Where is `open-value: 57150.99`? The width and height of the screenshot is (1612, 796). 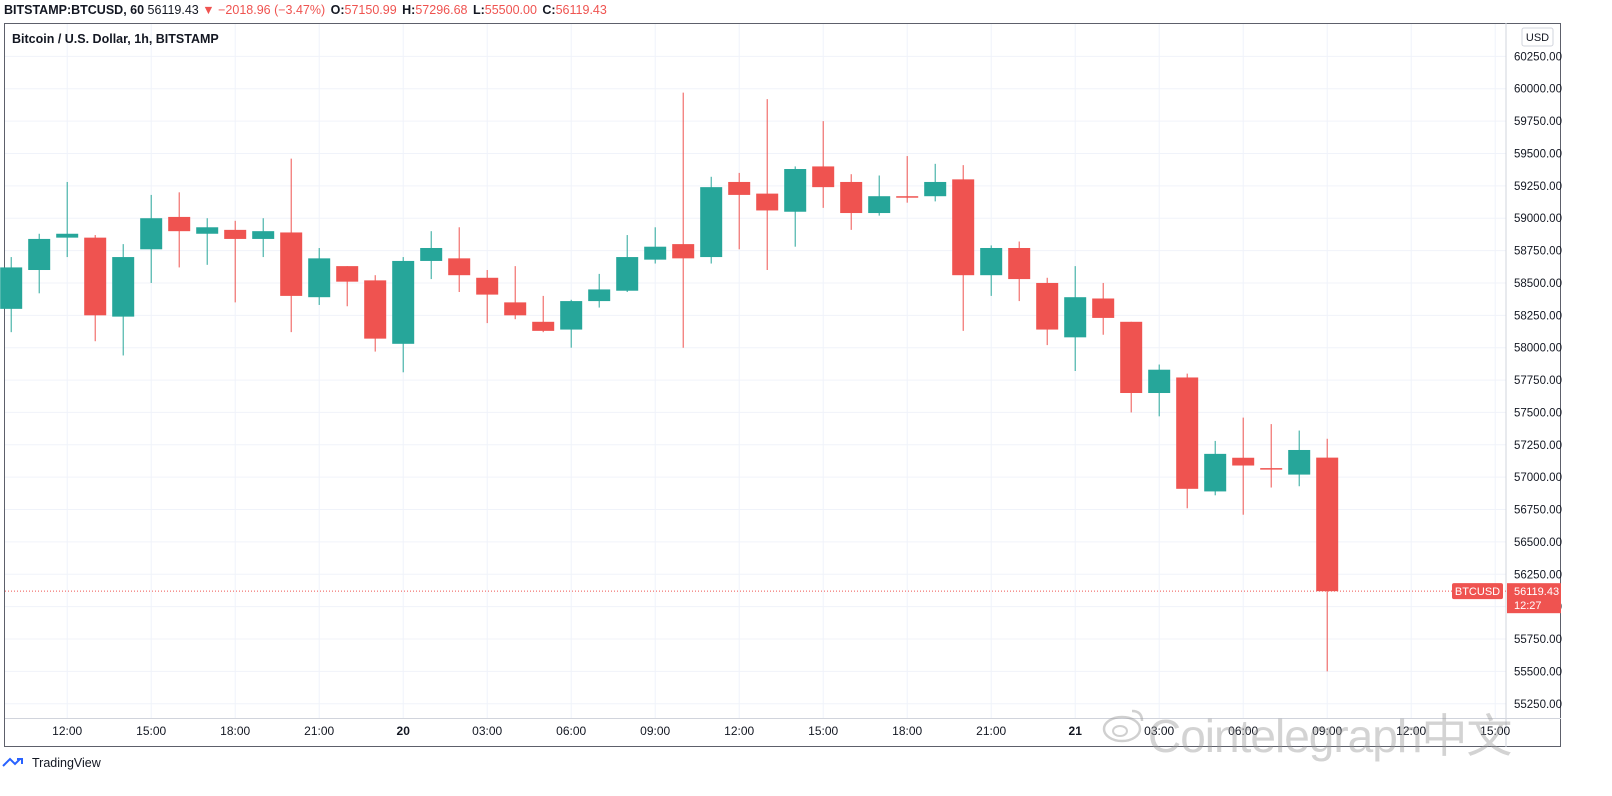
open-value: 57150.99 is located at coordinates (370, 10).